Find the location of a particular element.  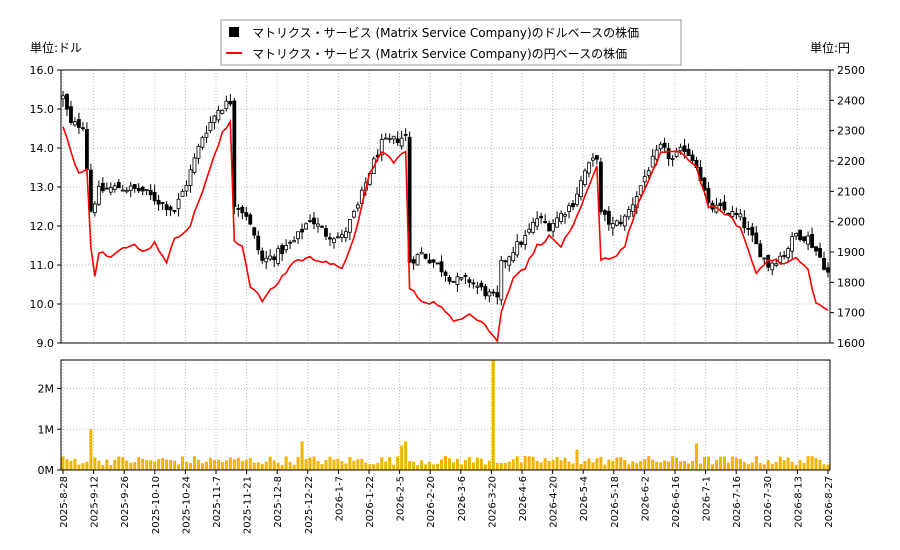

x-tick-label: 2026-1-7 is located at coordinates (339, 498).